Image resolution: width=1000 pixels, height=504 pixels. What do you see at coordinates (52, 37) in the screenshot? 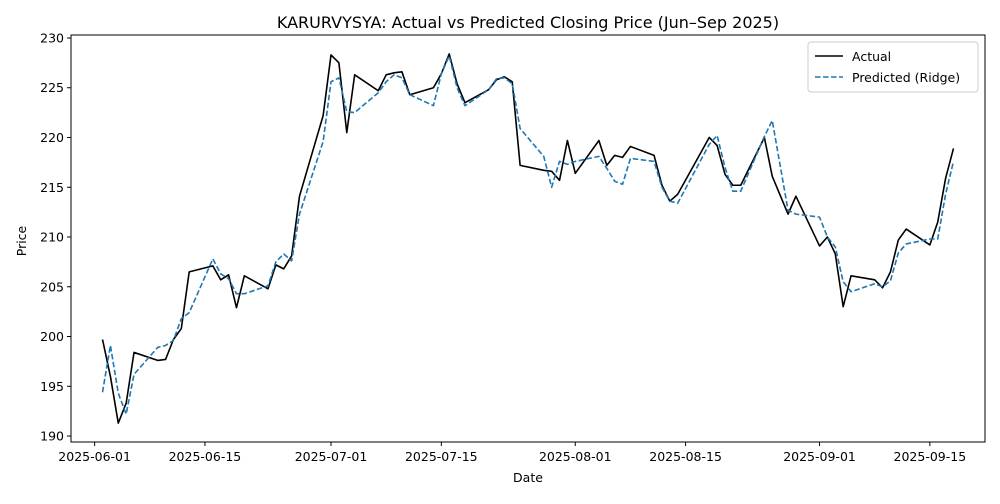
I see `y-tick-label: 230` at bounding box center [52, 37].